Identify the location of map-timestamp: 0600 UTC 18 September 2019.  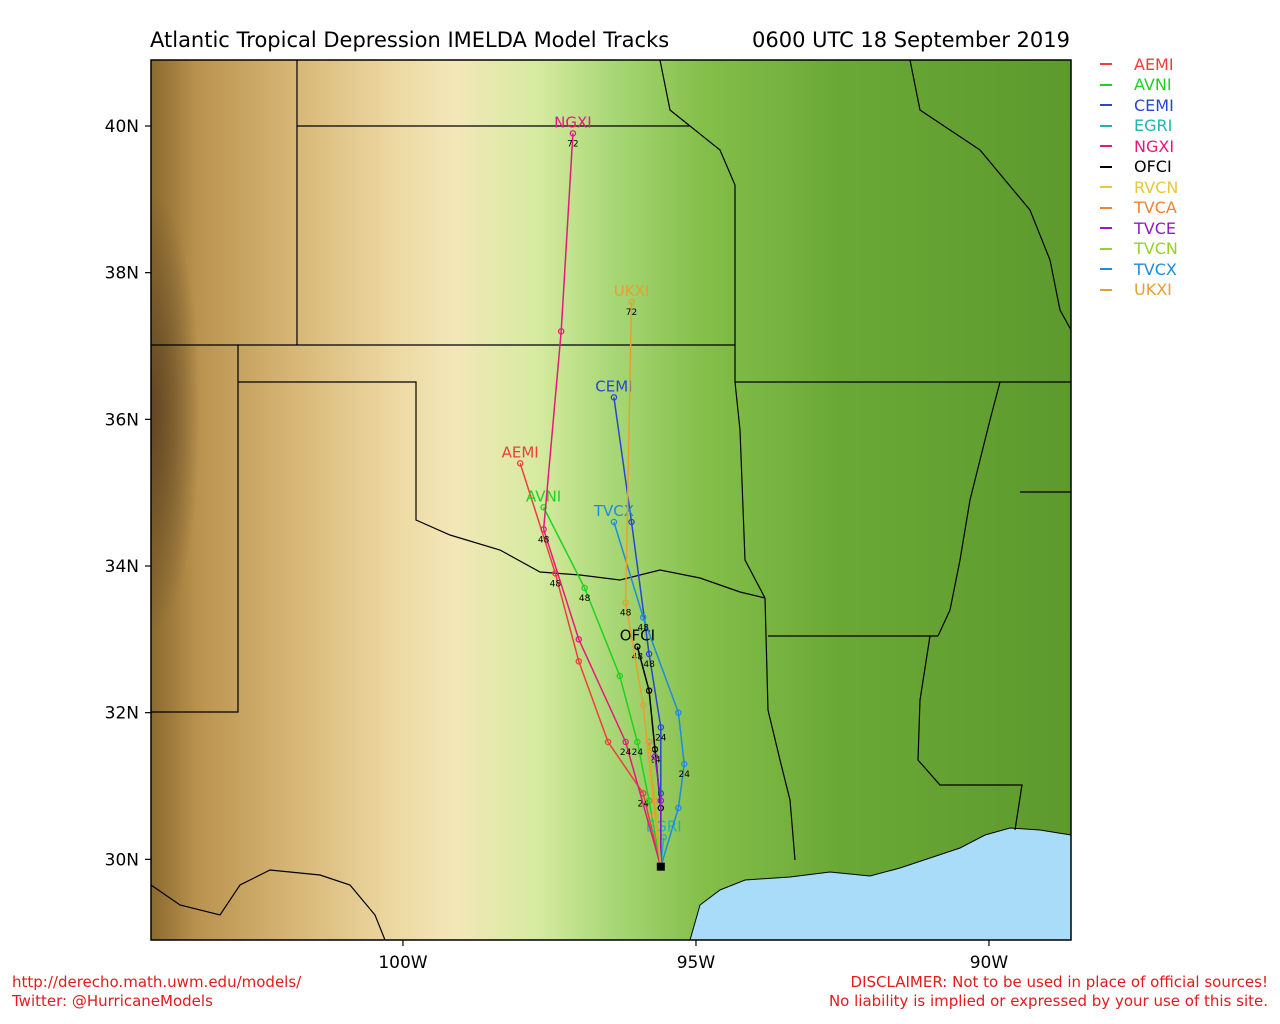
(910, 40).